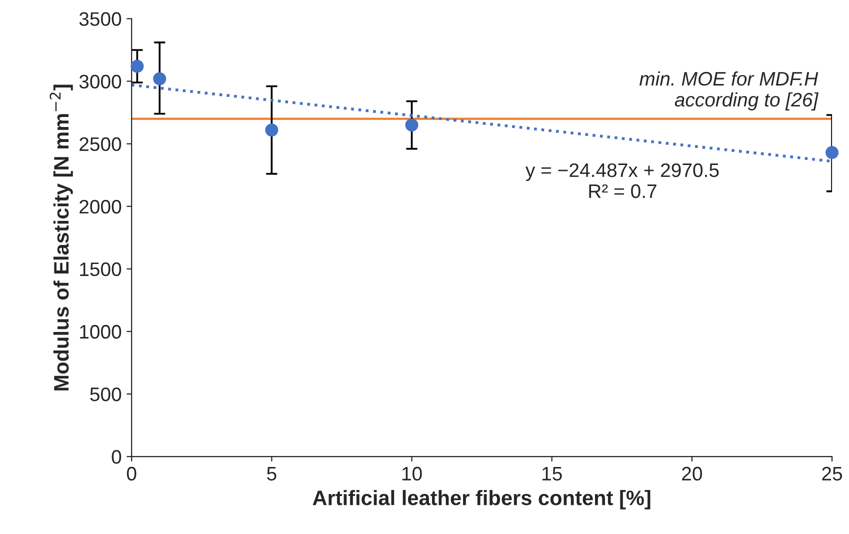 The height and width of the screenshot is (534, 849). I want to click on x-tick-label: 0, so click(131, 473).